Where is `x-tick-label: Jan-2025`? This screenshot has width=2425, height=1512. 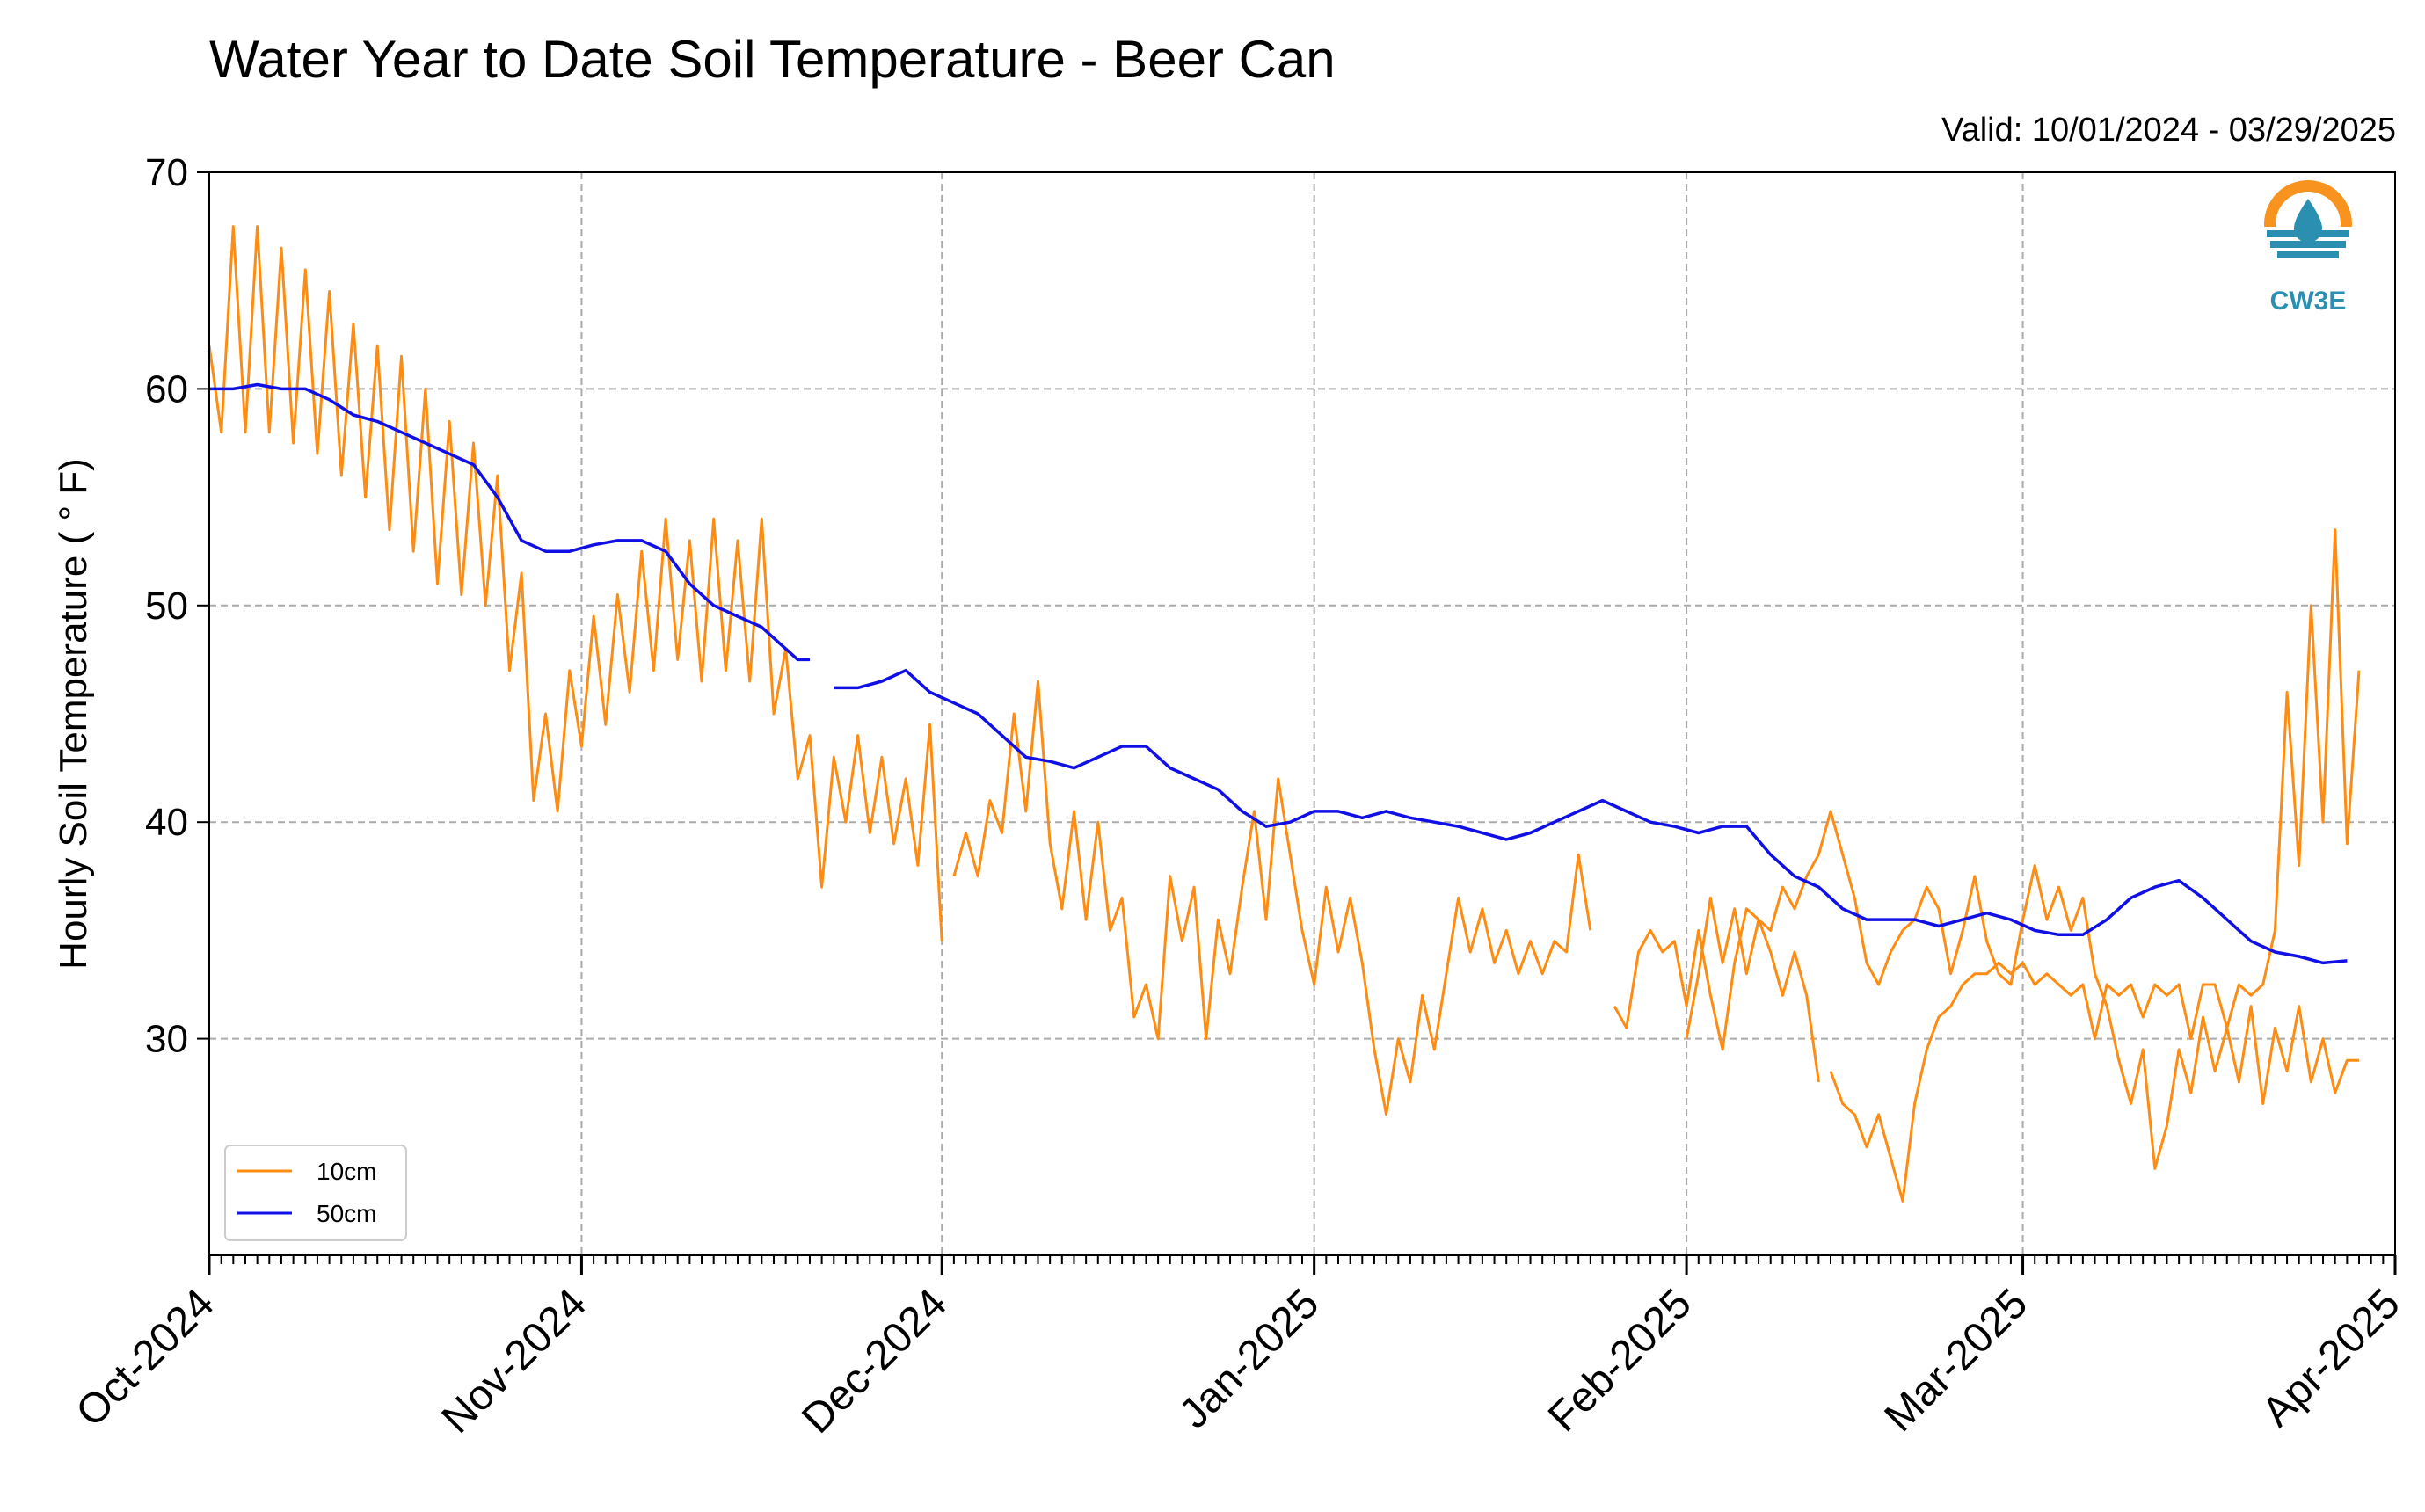
x-tick-label: Jan-2025 is located at coordinates (1249, 1359).